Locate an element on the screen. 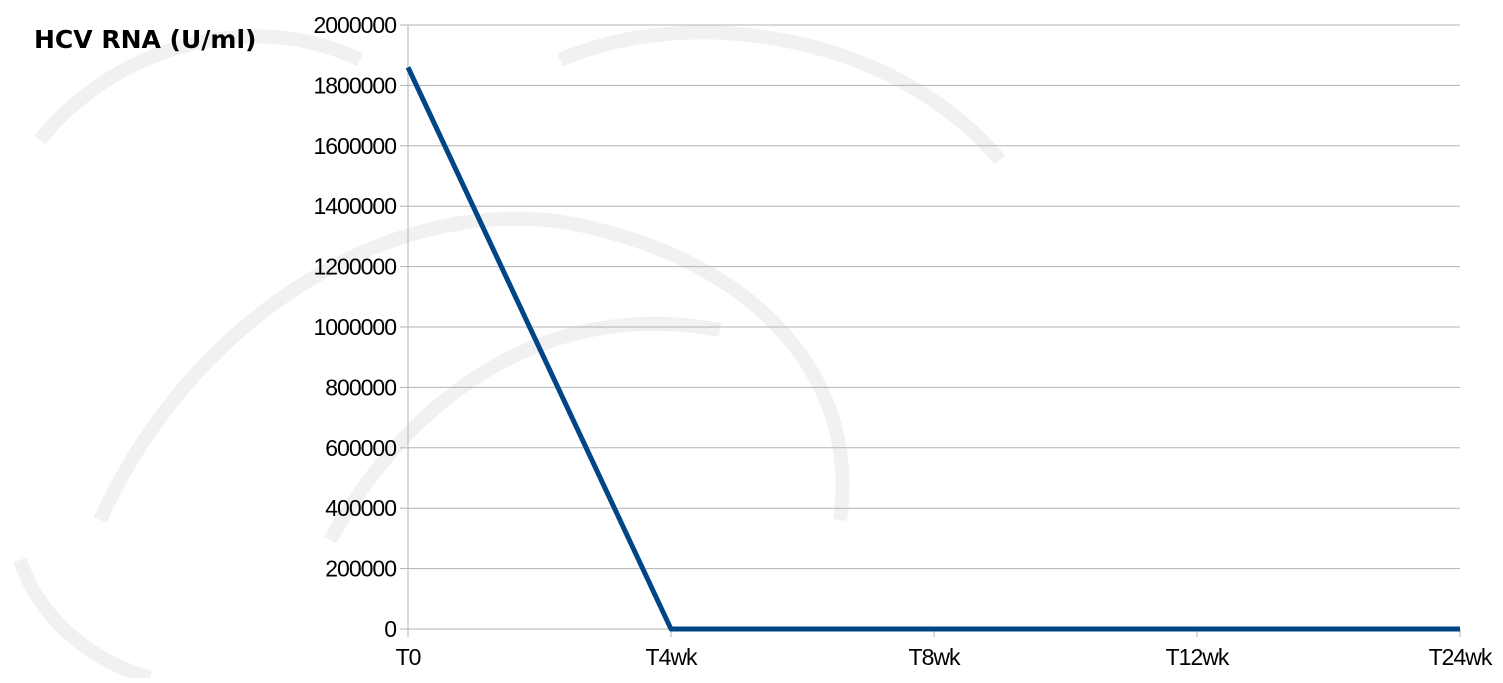  y-tick-label: 1000000 is located at coordinates (354, 327).